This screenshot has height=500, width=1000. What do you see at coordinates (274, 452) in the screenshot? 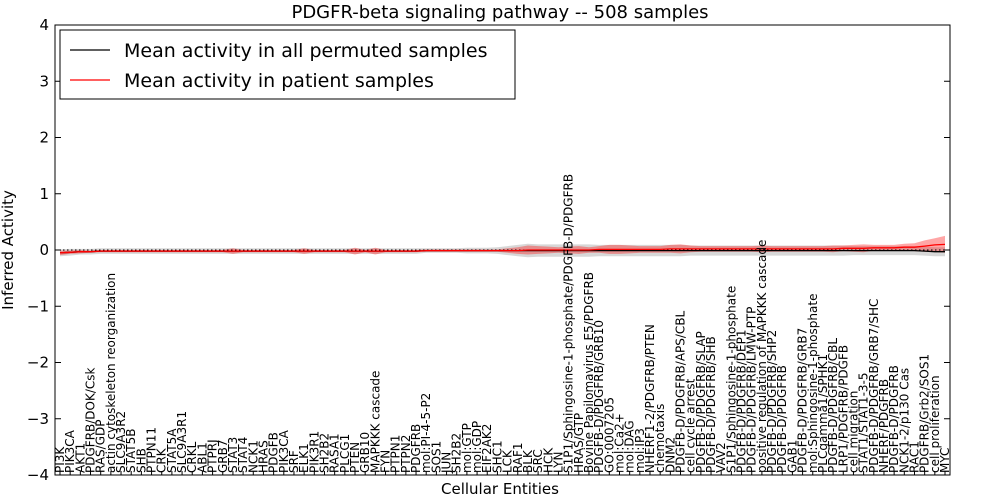
I see `x-tick-label: PDGFB` at bounding box center [274, 452].